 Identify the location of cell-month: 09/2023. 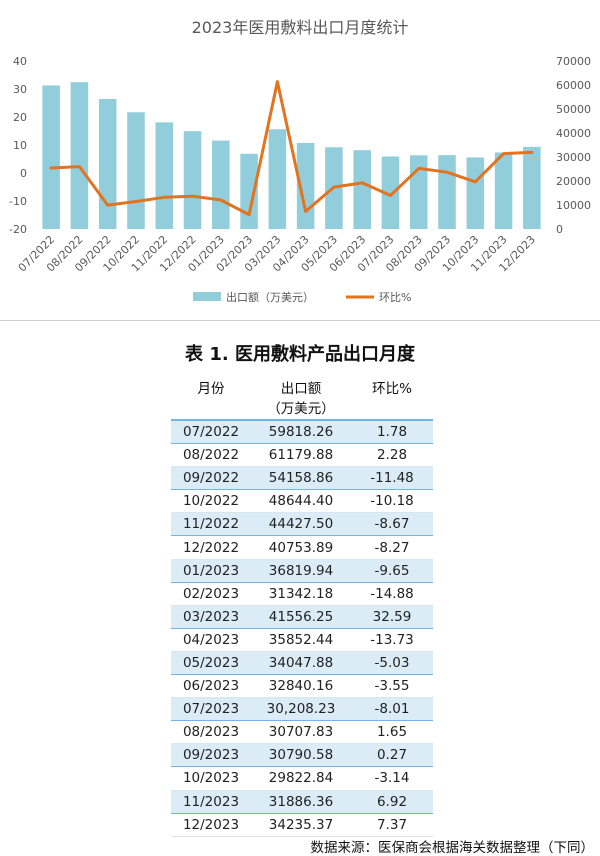
(211, 755).